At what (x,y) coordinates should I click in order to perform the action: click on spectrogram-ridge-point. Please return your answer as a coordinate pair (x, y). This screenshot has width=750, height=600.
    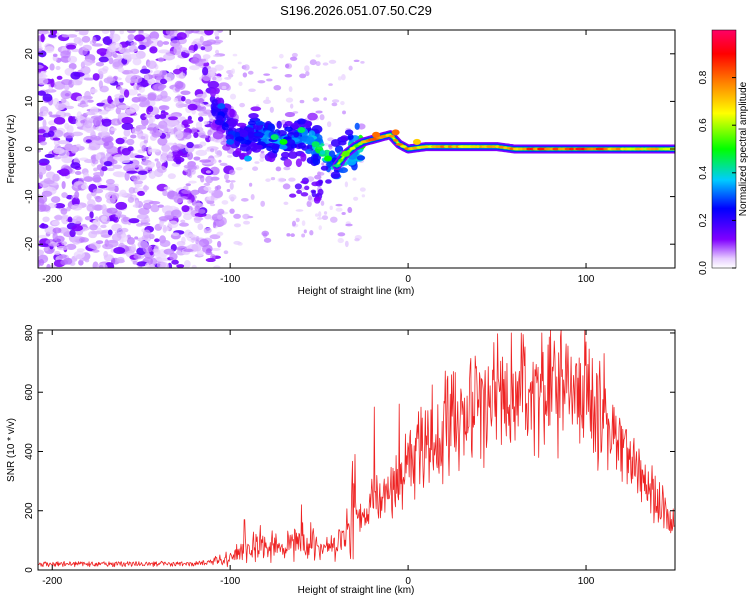
    Looking at the image, I should click on (501, 147).